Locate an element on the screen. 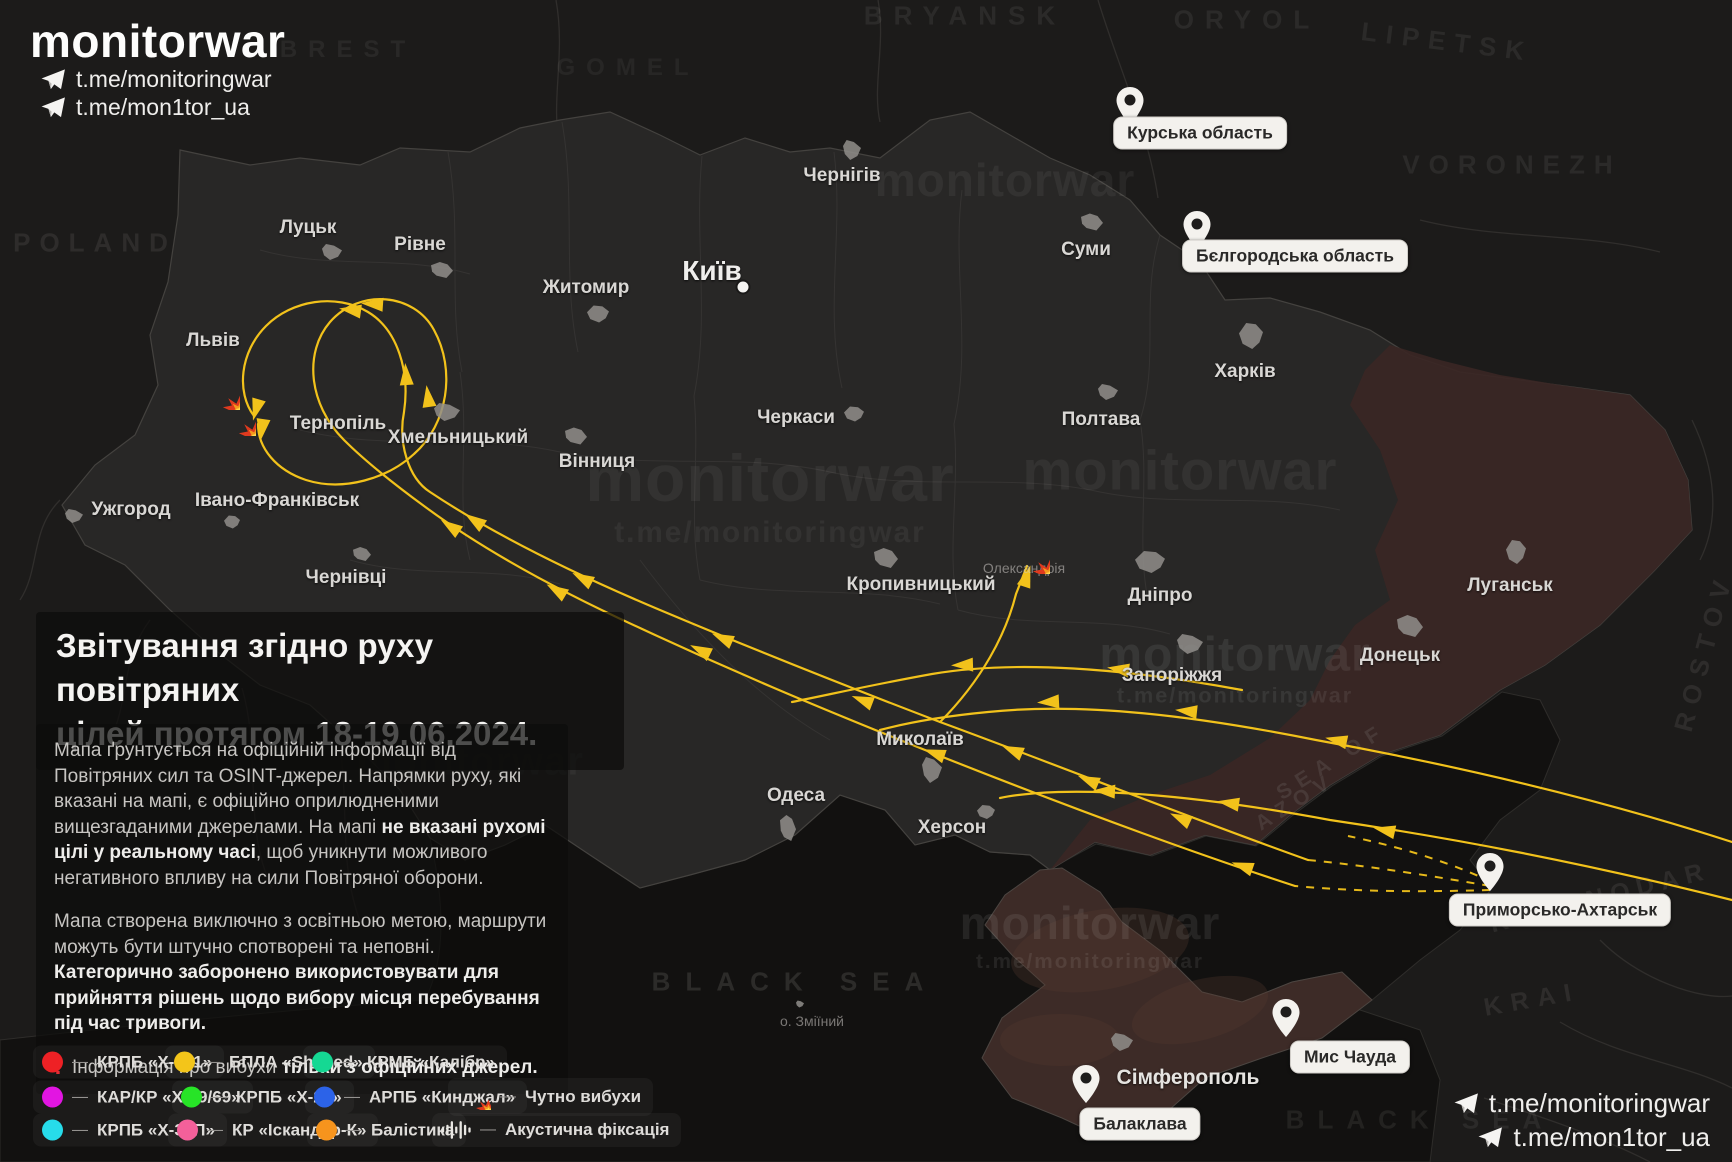 The image size is (1732, 1162). city-label-Чернігів: Чернігів is located at coordinates (842, 175).